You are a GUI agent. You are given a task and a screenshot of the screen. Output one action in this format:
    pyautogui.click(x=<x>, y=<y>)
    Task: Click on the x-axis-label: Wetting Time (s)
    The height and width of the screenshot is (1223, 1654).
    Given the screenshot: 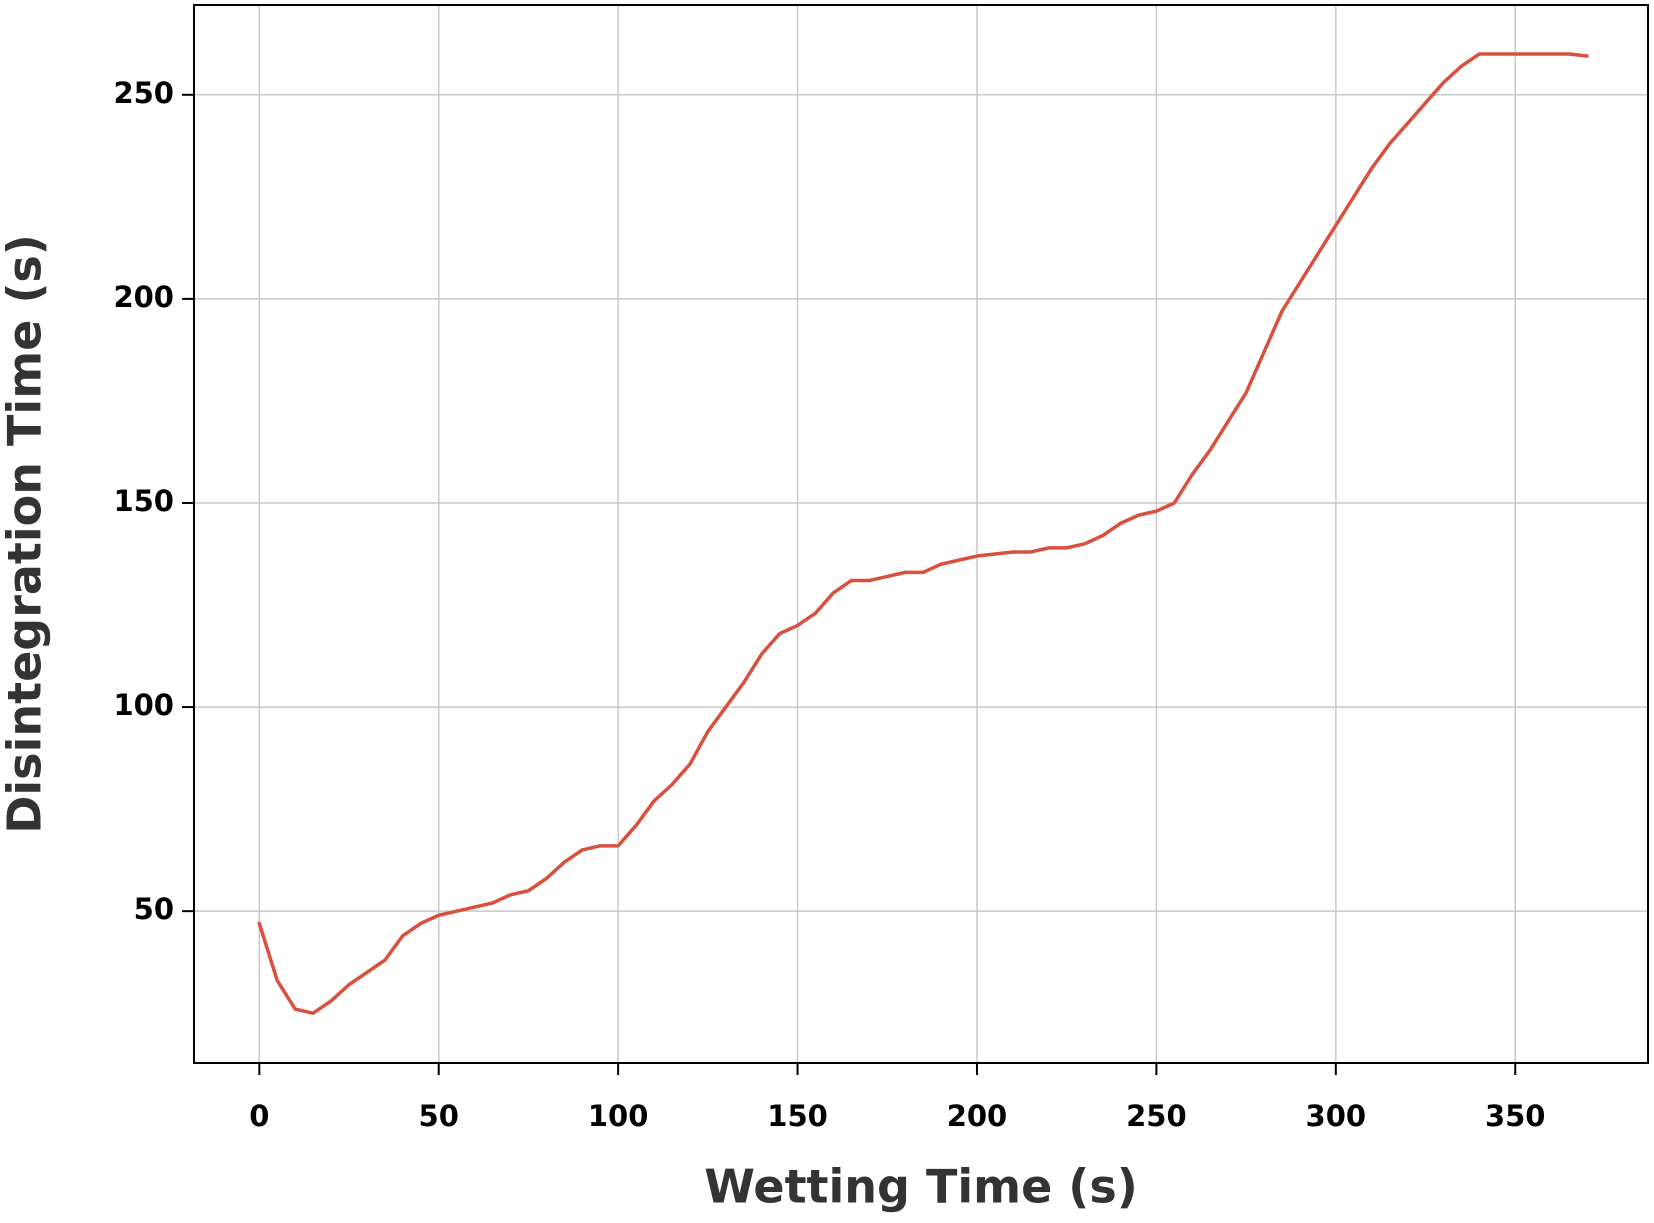 What is the action you would take?
    pyautogui.click(x=920, y=1187)
    